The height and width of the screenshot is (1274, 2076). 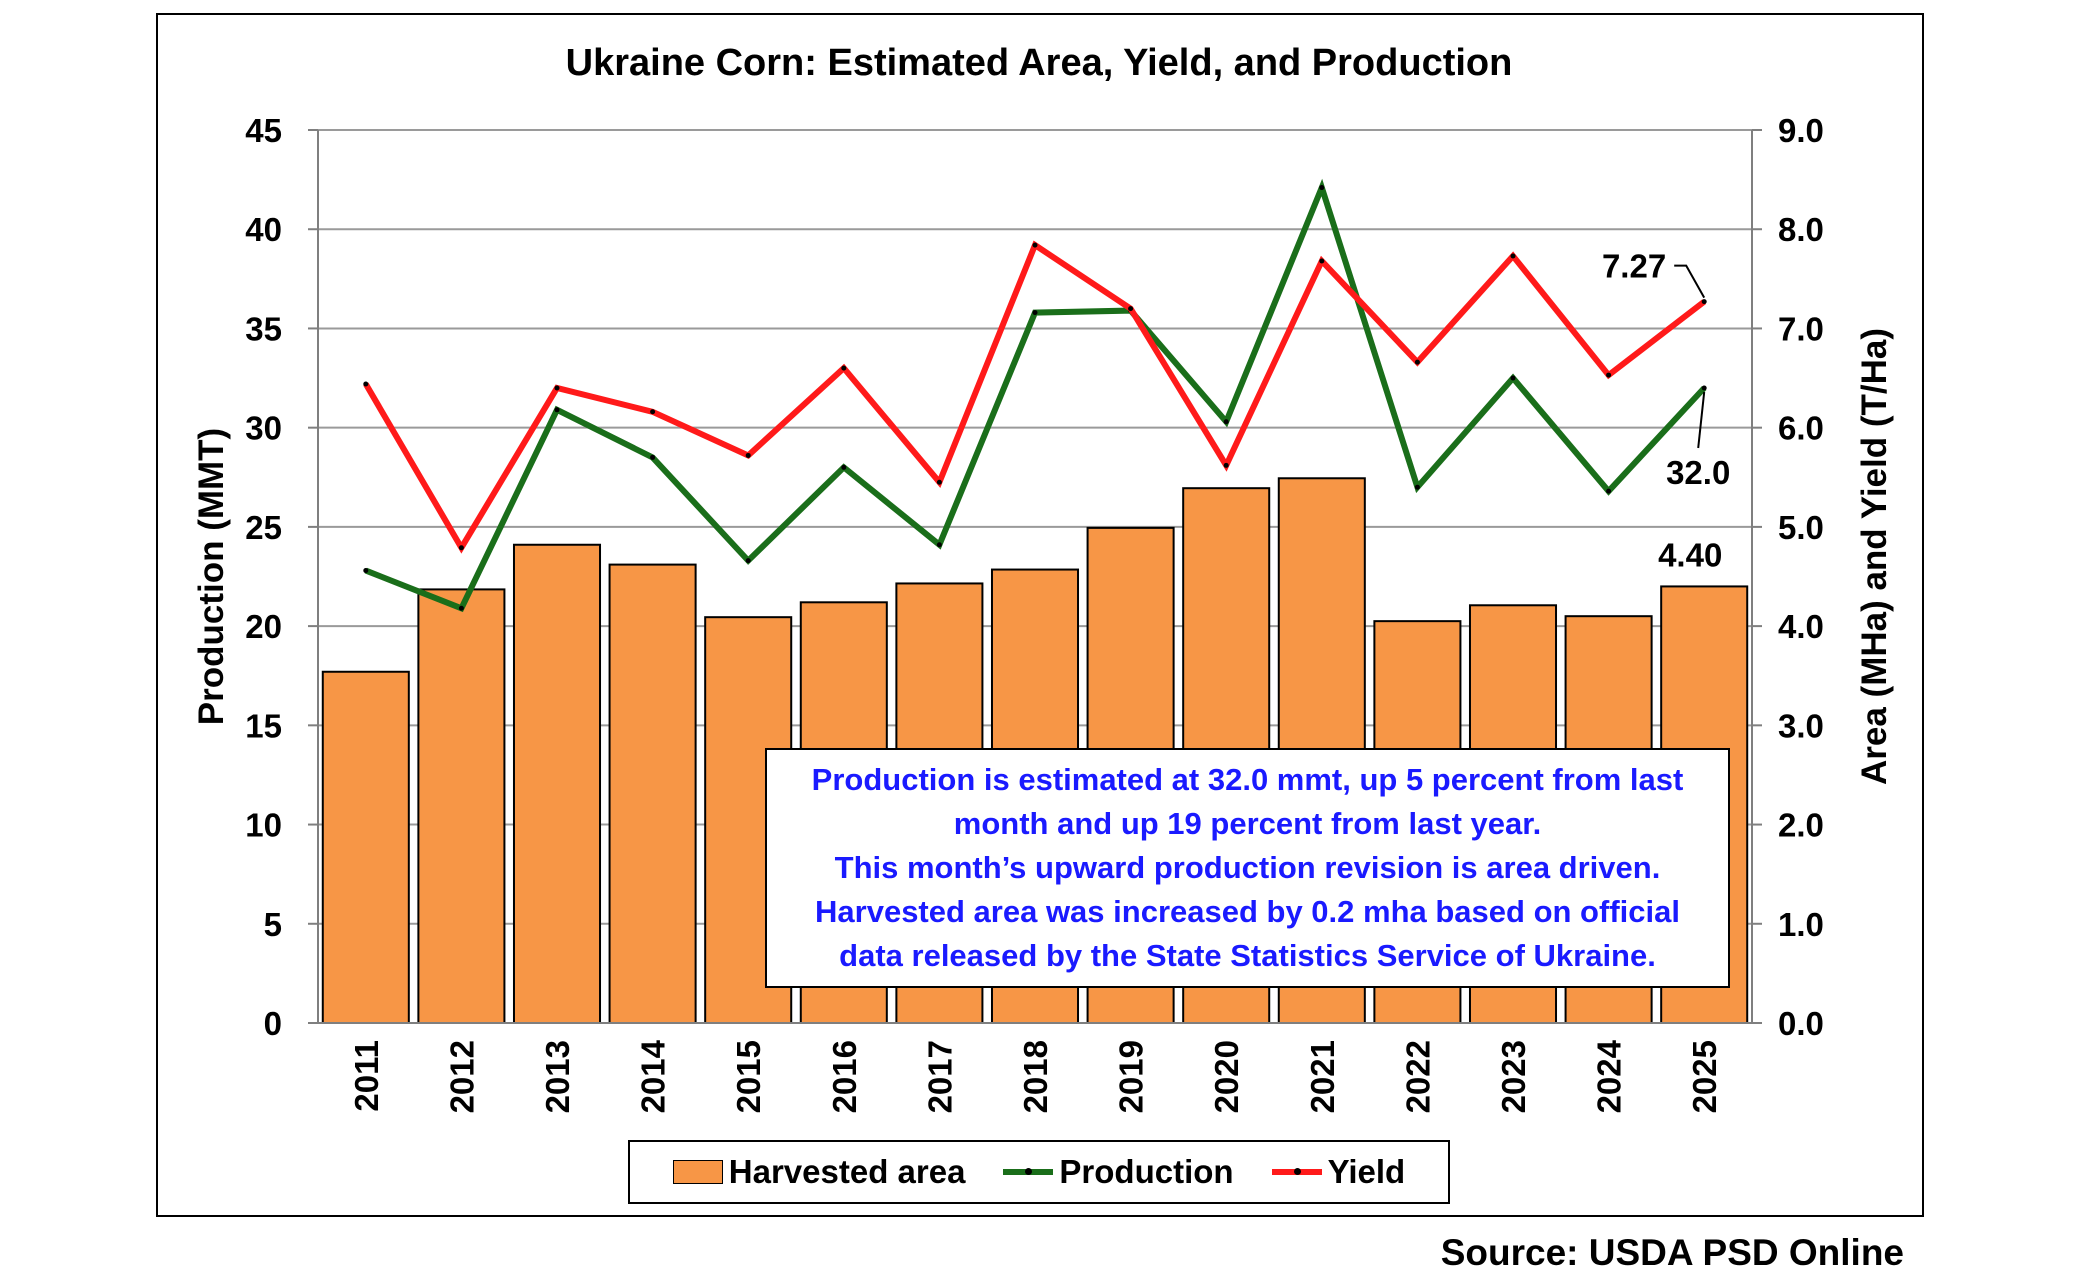 What do you see at coordinates (1131, 1076) in the screenshot?
I see `x-tick-label-2019: 2019` at bounding box center [1131, 1076].